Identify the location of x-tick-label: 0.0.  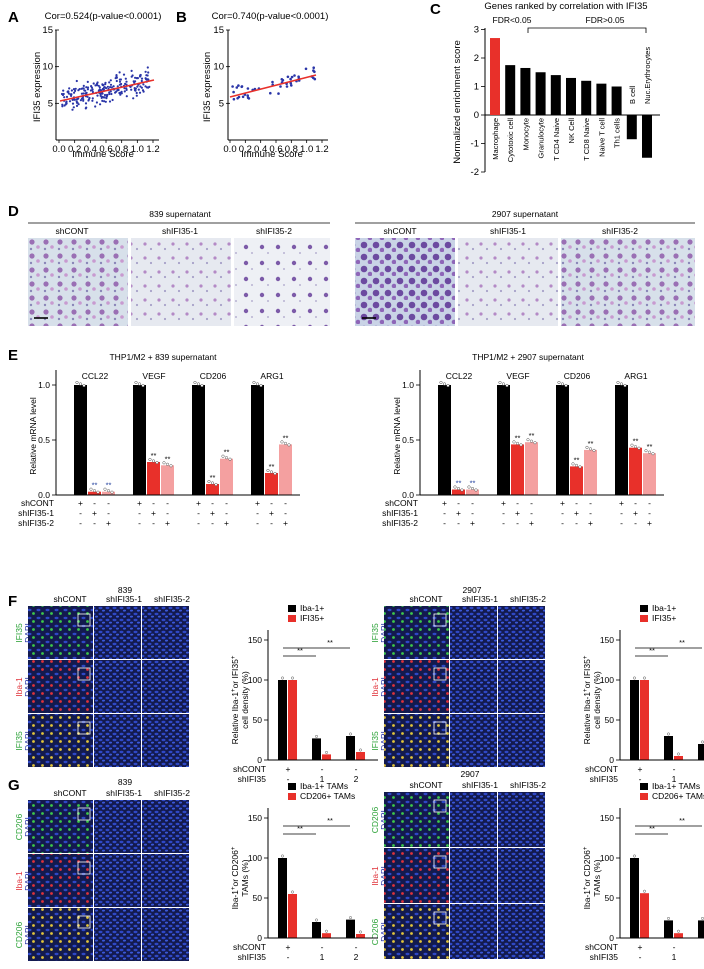
(58, 149).